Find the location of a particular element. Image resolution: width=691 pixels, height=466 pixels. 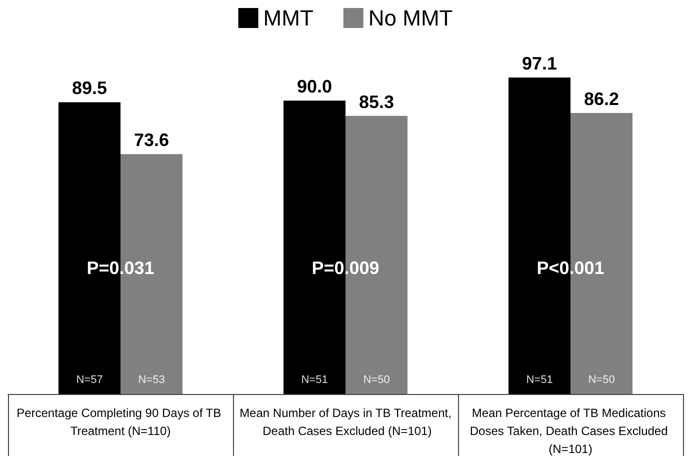

x-tick-label: Mean Percentage of TB Medications Doses Taken, Death Cases Excluded (N=101) is located at coordinates (571, 431).